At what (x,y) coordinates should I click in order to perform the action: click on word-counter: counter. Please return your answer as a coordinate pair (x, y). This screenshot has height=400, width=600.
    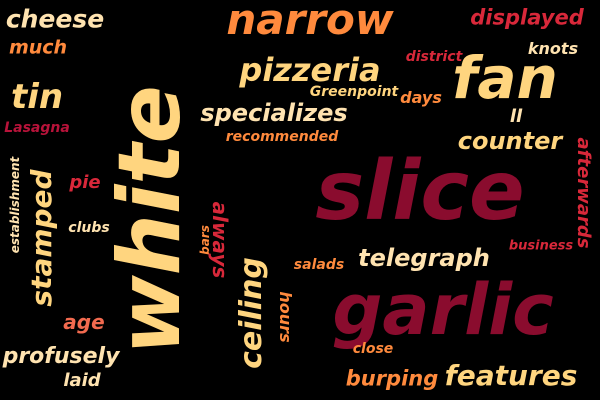
    Looking at the image, I should click on (510, 141).